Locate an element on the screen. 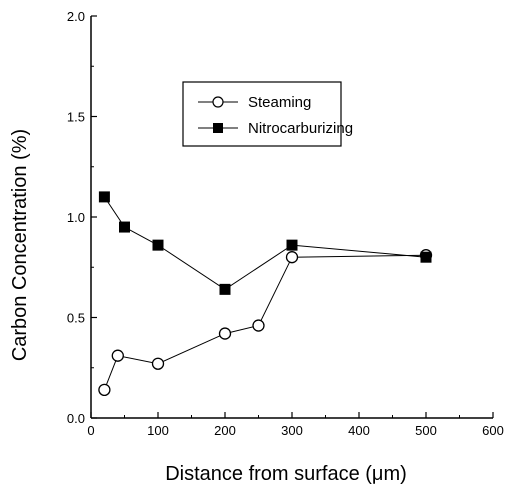 Image resolution: width=513 pixels, height=489 pixels. y-axis-title: Carbon Concentration (%) is located at coordinates (20, 245).